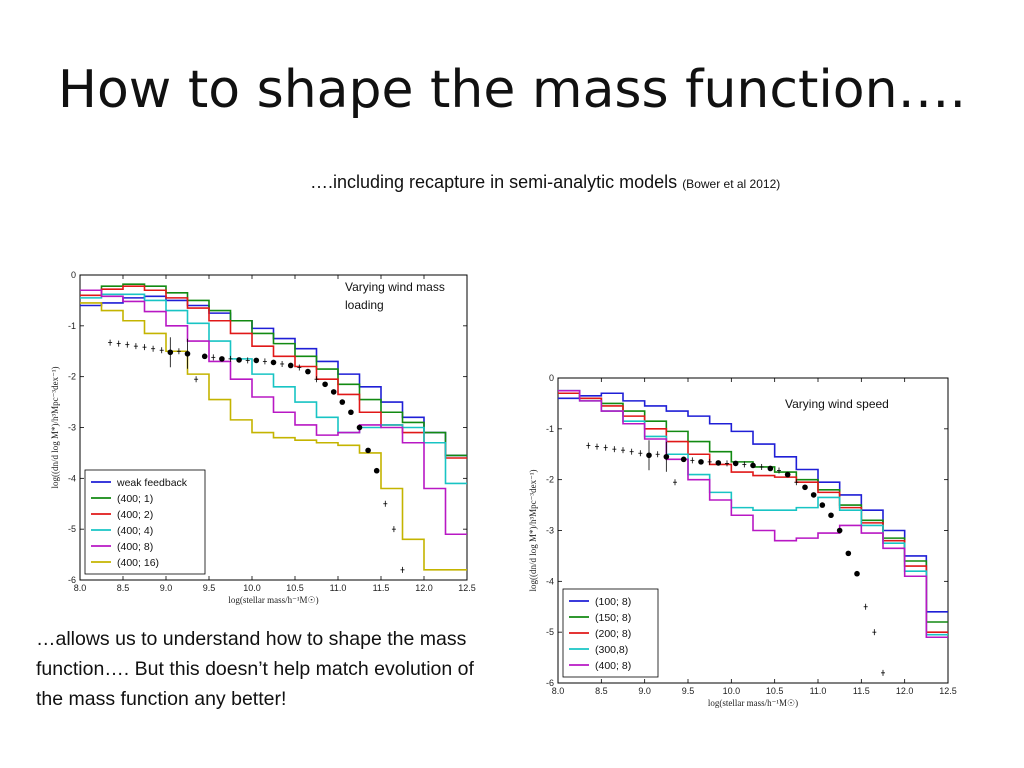 The image size is (1024, 768). What do you see at coordinates (135, 531) in the screenshot?
I see `legend-label: (400; 4)` at bounding box center [135, 531].